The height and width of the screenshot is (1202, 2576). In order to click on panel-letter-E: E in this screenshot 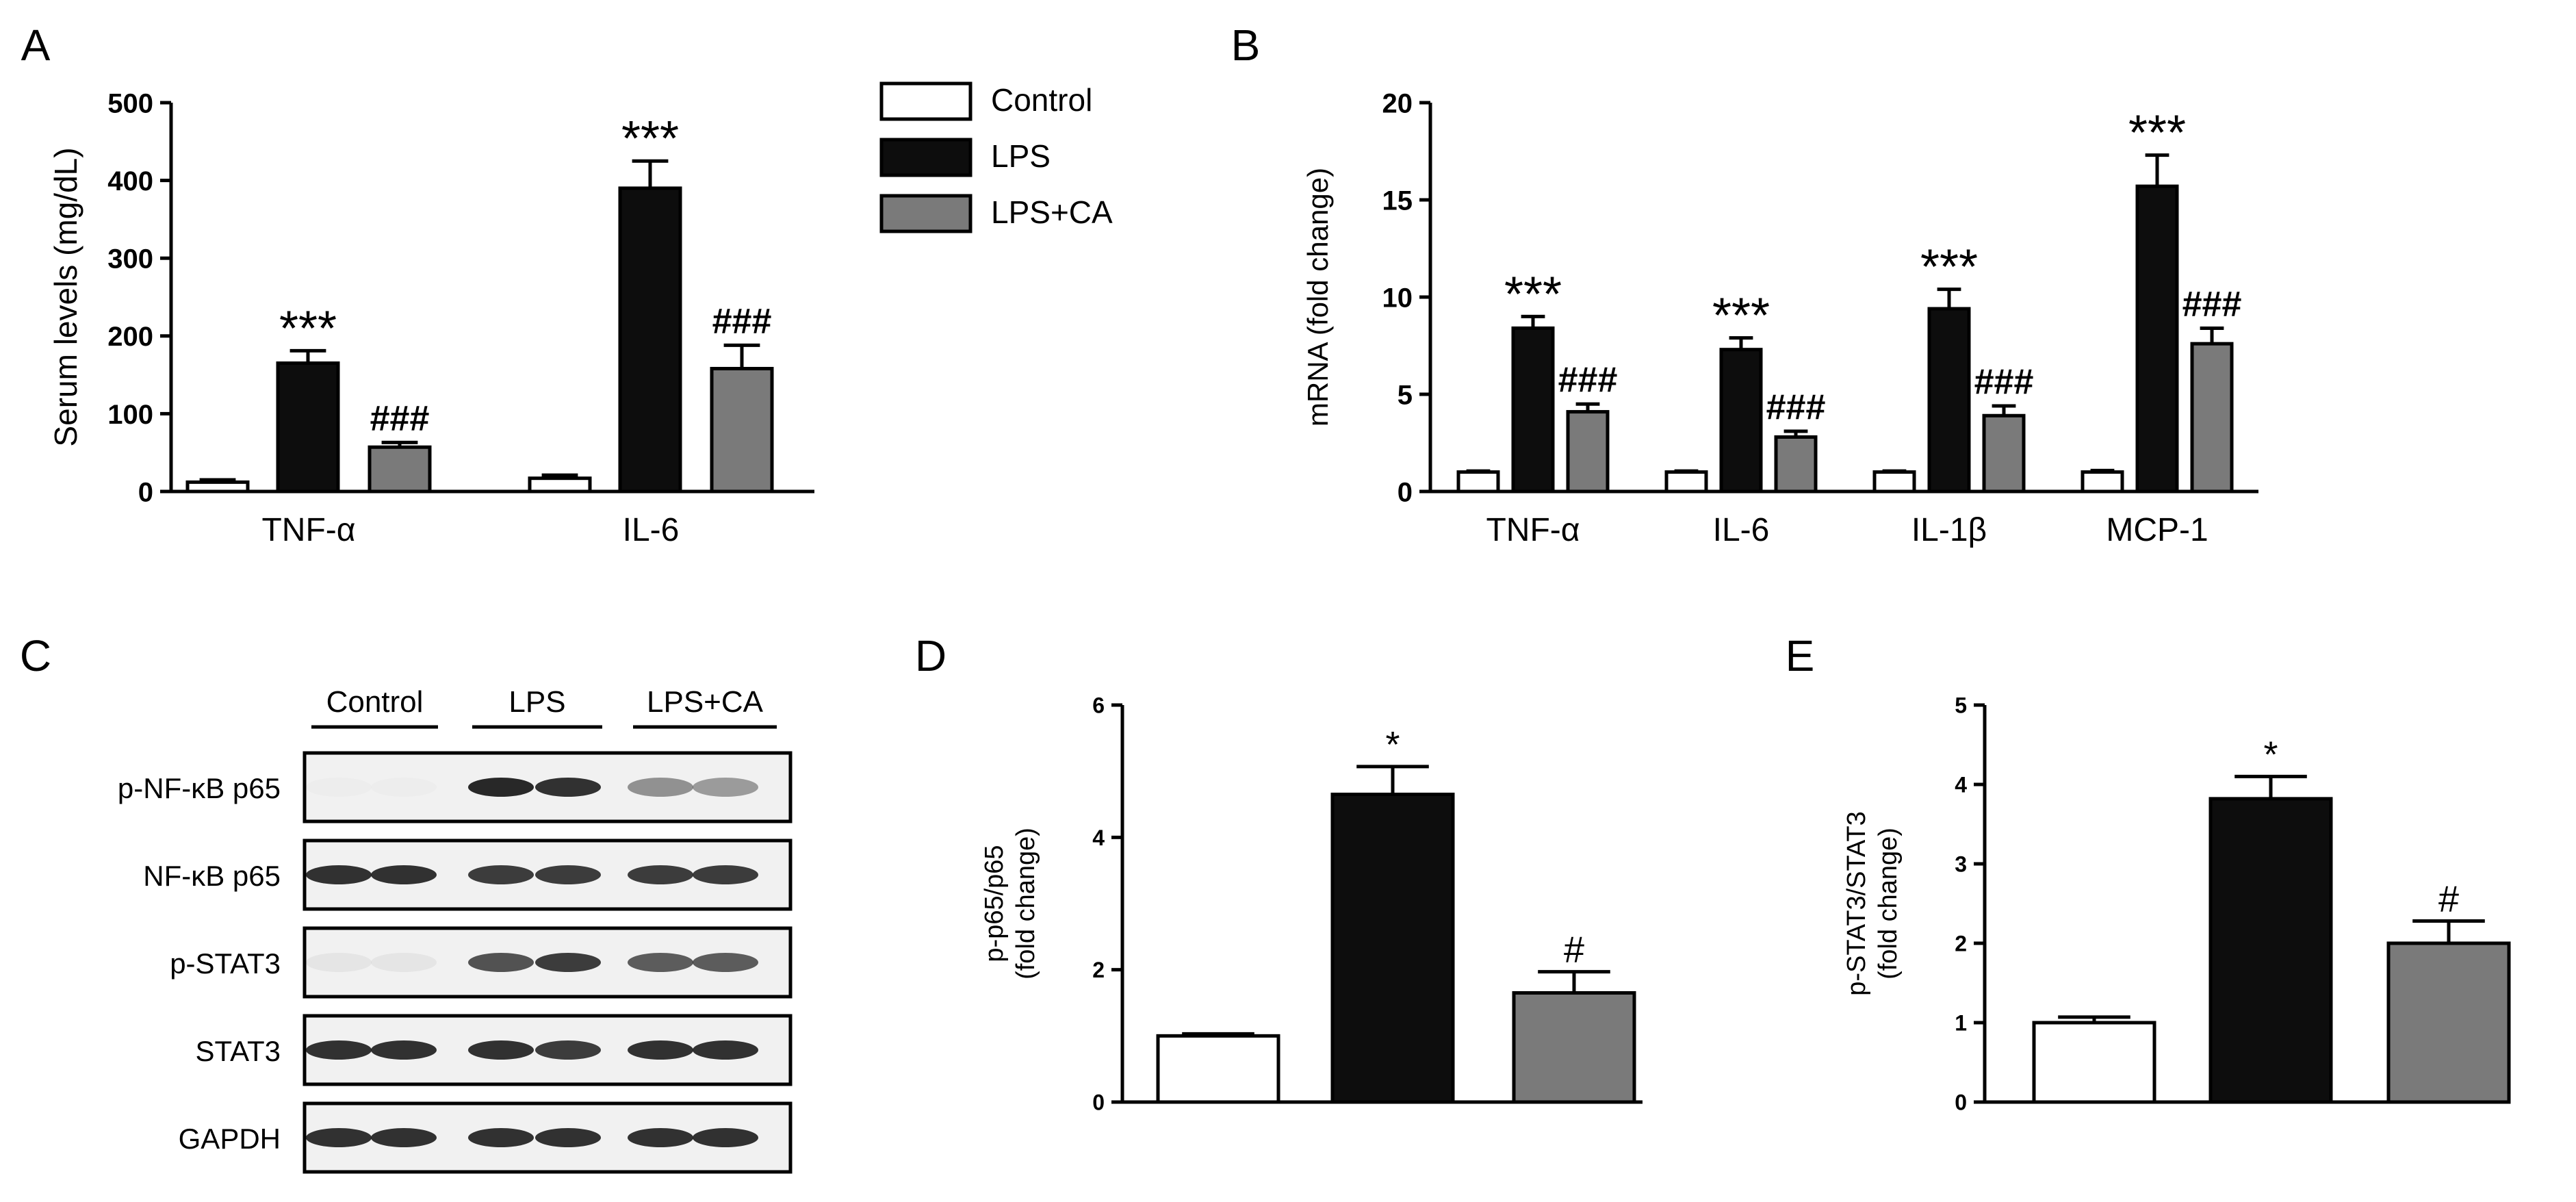, I will do `click(1800, 655)`.